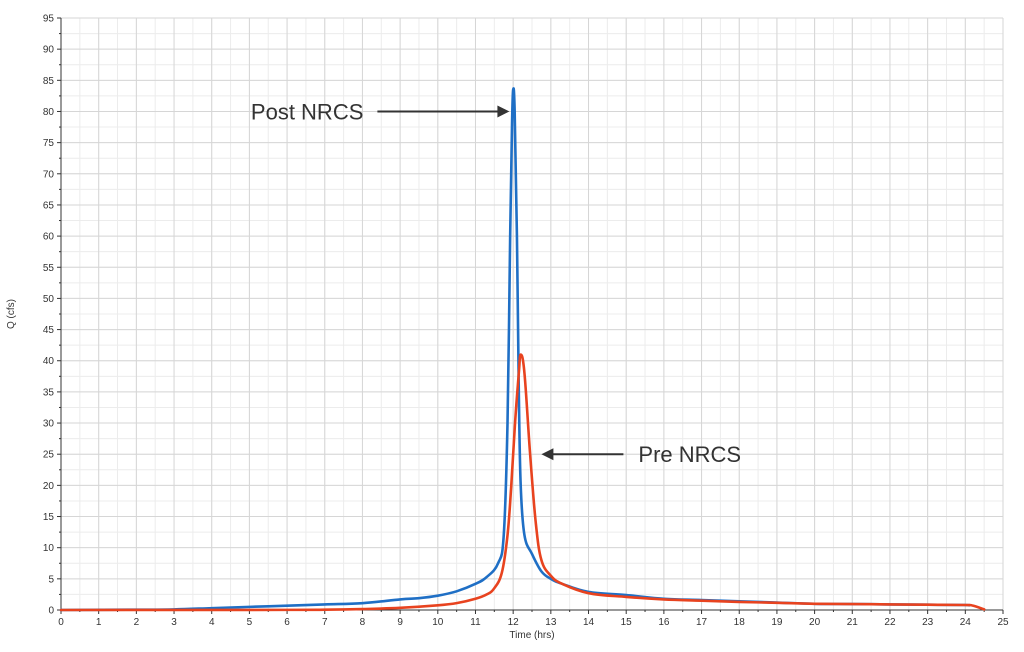 The height and width of the screenshot is (652, 1024). Describe the element at coordinates (49, 517) in the screenshot. I see `y-tick-label: 15` at that location.